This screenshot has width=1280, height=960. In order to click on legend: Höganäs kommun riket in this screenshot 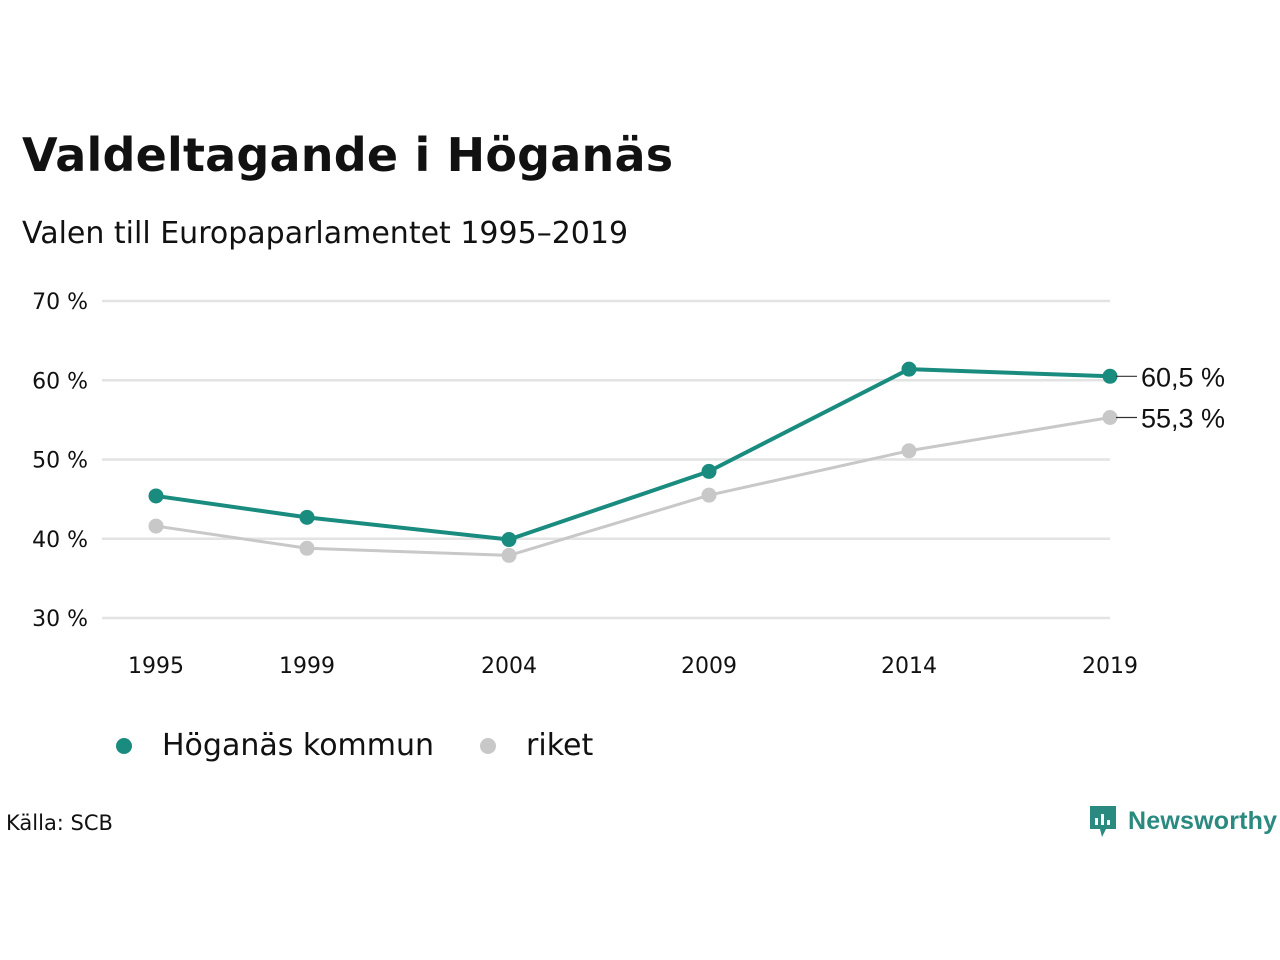, I will do `click(377, 745)`.